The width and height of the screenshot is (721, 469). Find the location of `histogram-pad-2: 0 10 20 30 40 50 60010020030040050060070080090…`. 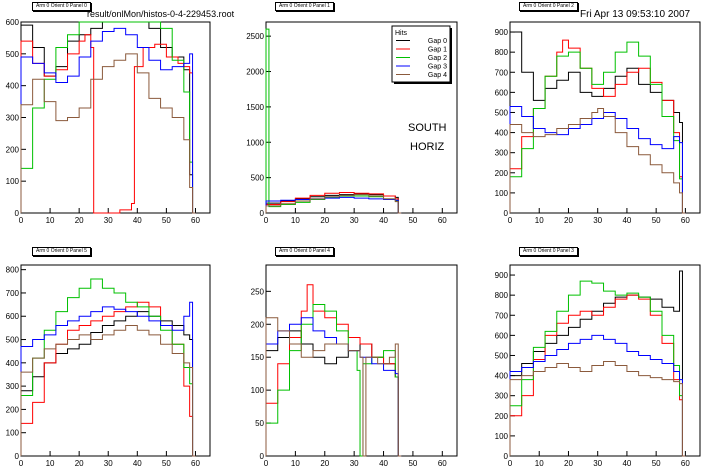

histogram-pad-2: 0 10 20 30 40 50 60010020030040050060070080090… is located at coordinates (598, 123).